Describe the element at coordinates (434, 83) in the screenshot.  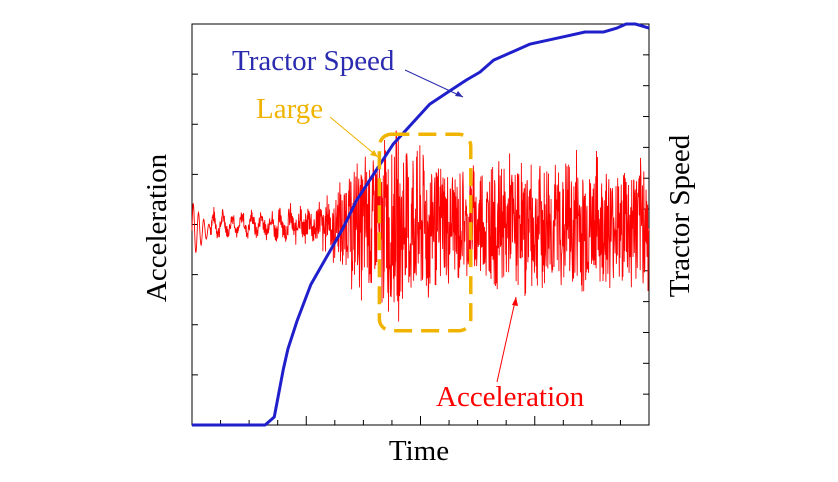
I see `annotation-pointer-tractor-speed` at that location.